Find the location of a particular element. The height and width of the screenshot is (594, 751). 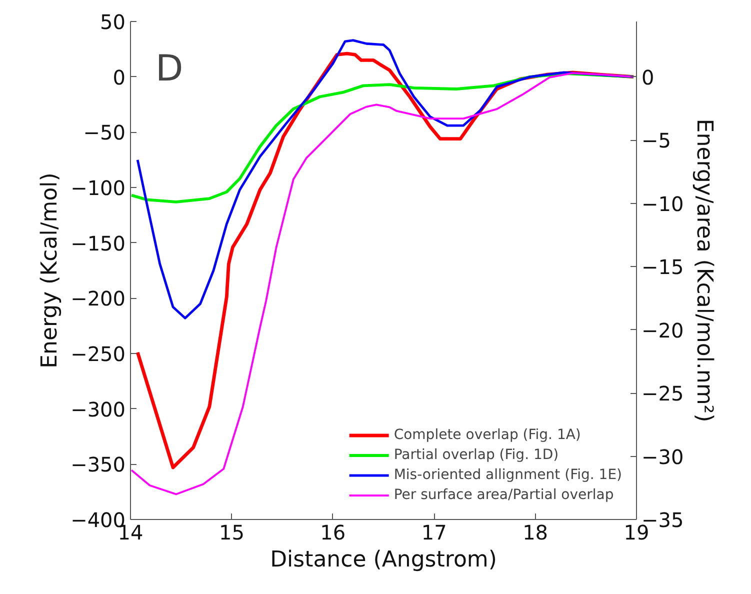

legend-label: Mis-oriented allignment (Fig. 1E) is located at coordinates (508, 475).